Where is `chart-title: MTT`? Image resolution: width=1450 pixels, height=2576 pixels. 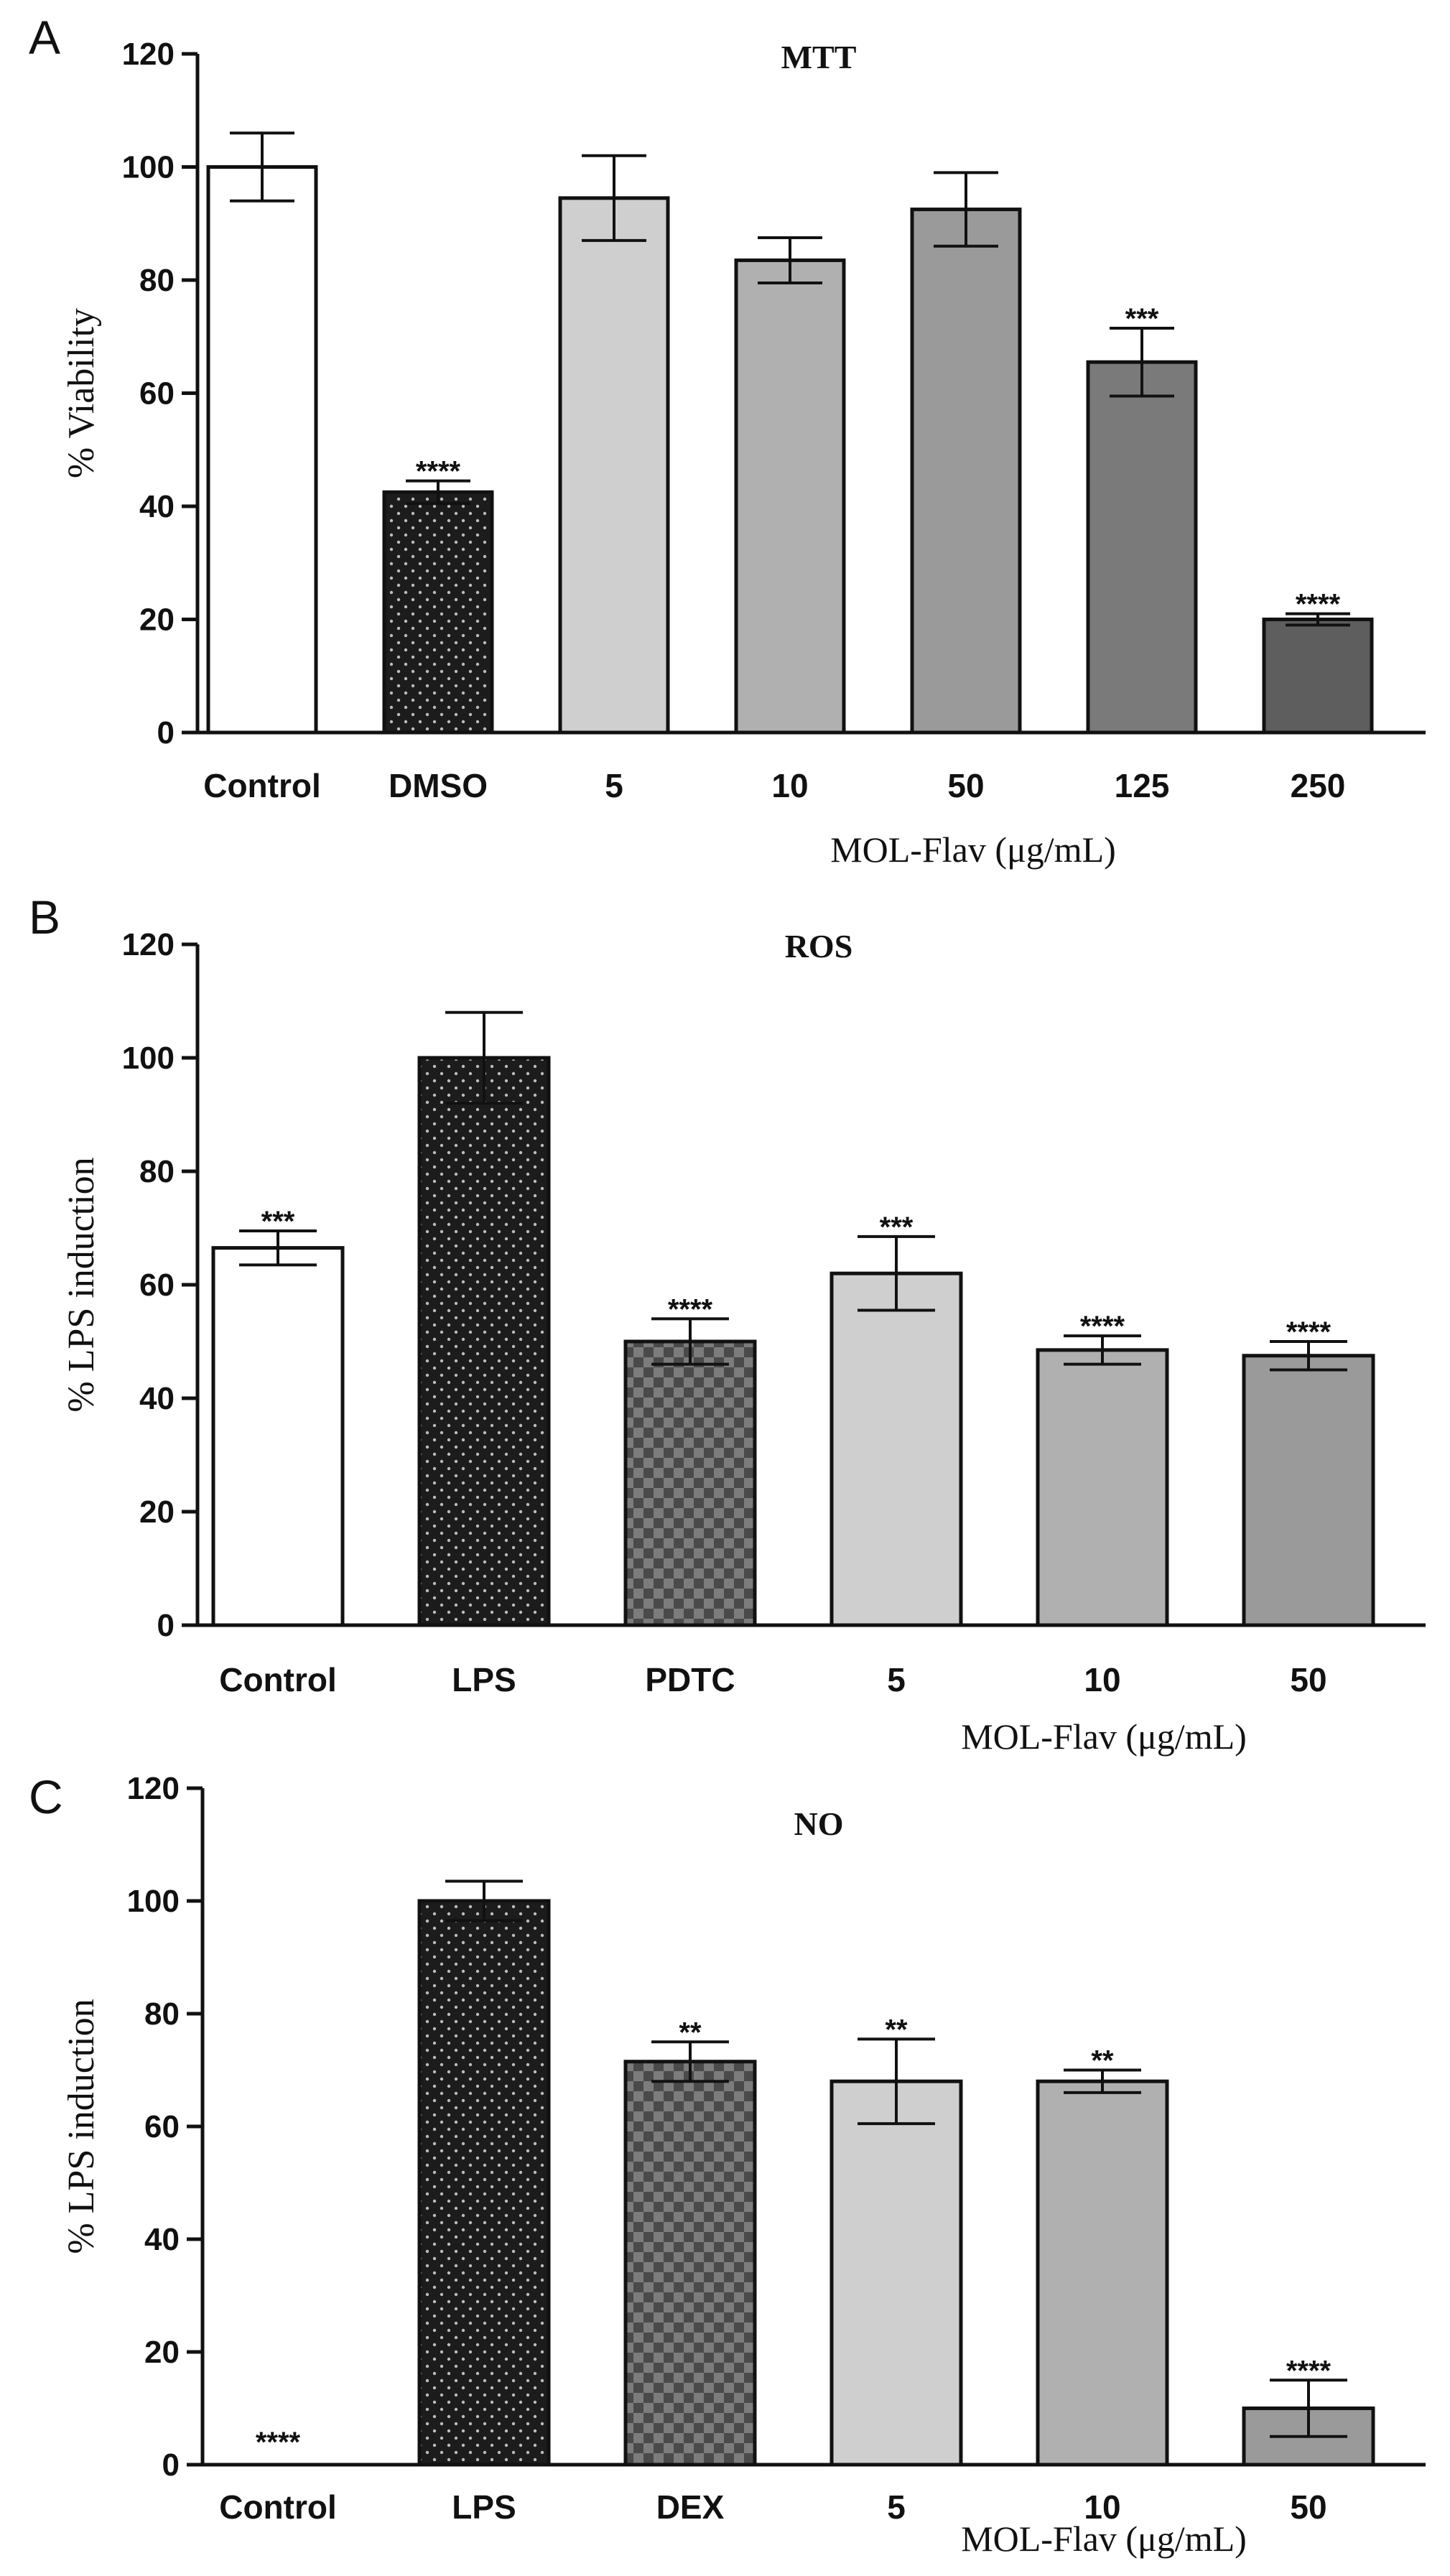
chart-title: MTT is located at coordinates (819, 57).